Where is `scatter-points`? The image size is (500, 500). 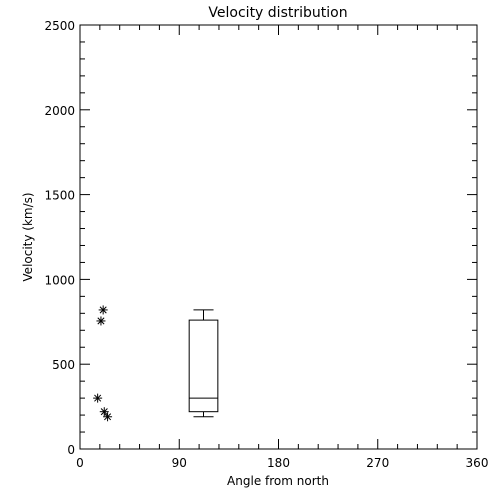 scatter-points is located at coordinates (103, 363).